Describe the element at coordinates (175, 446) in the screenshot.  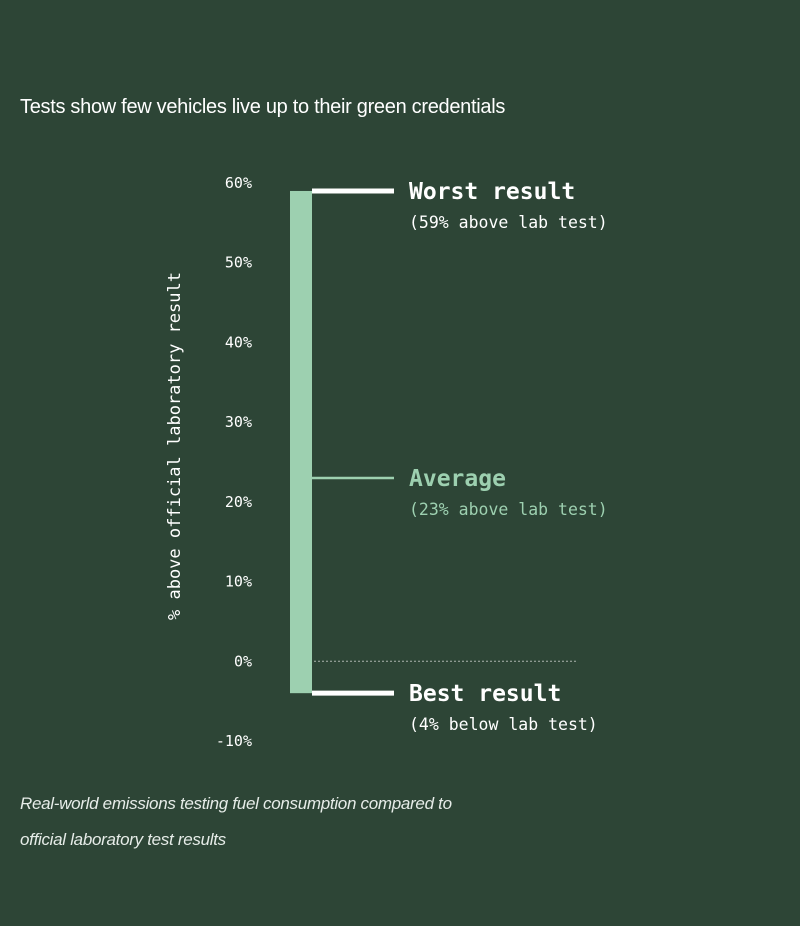
I see `y-axis-label: % above official laboratory result` at that location.